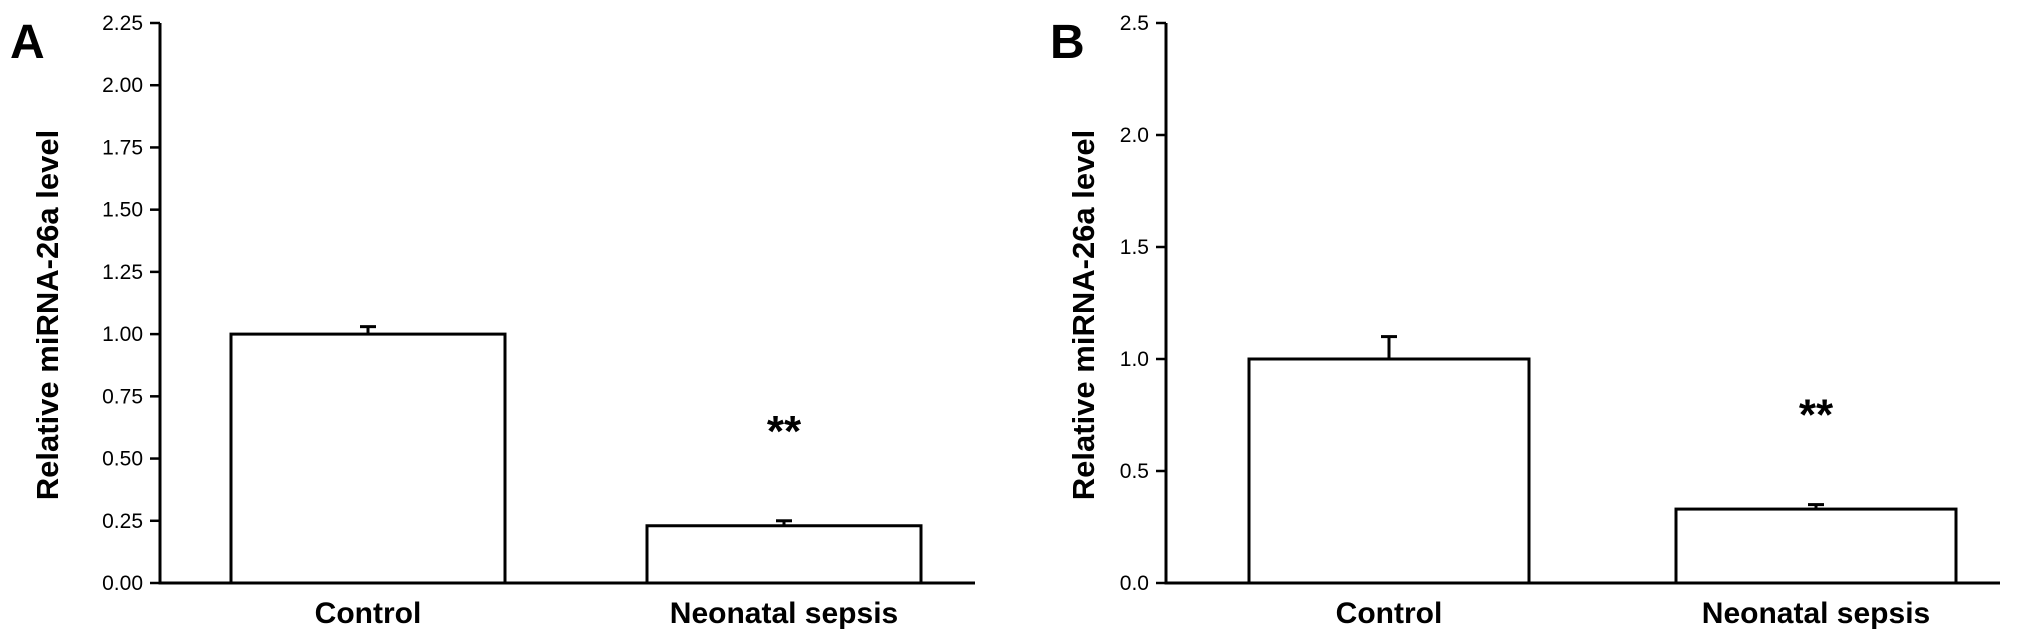  Describe the element at coordinates (122, 334) in the screenshot. I see `y-tick-label: 1.00` at that location.